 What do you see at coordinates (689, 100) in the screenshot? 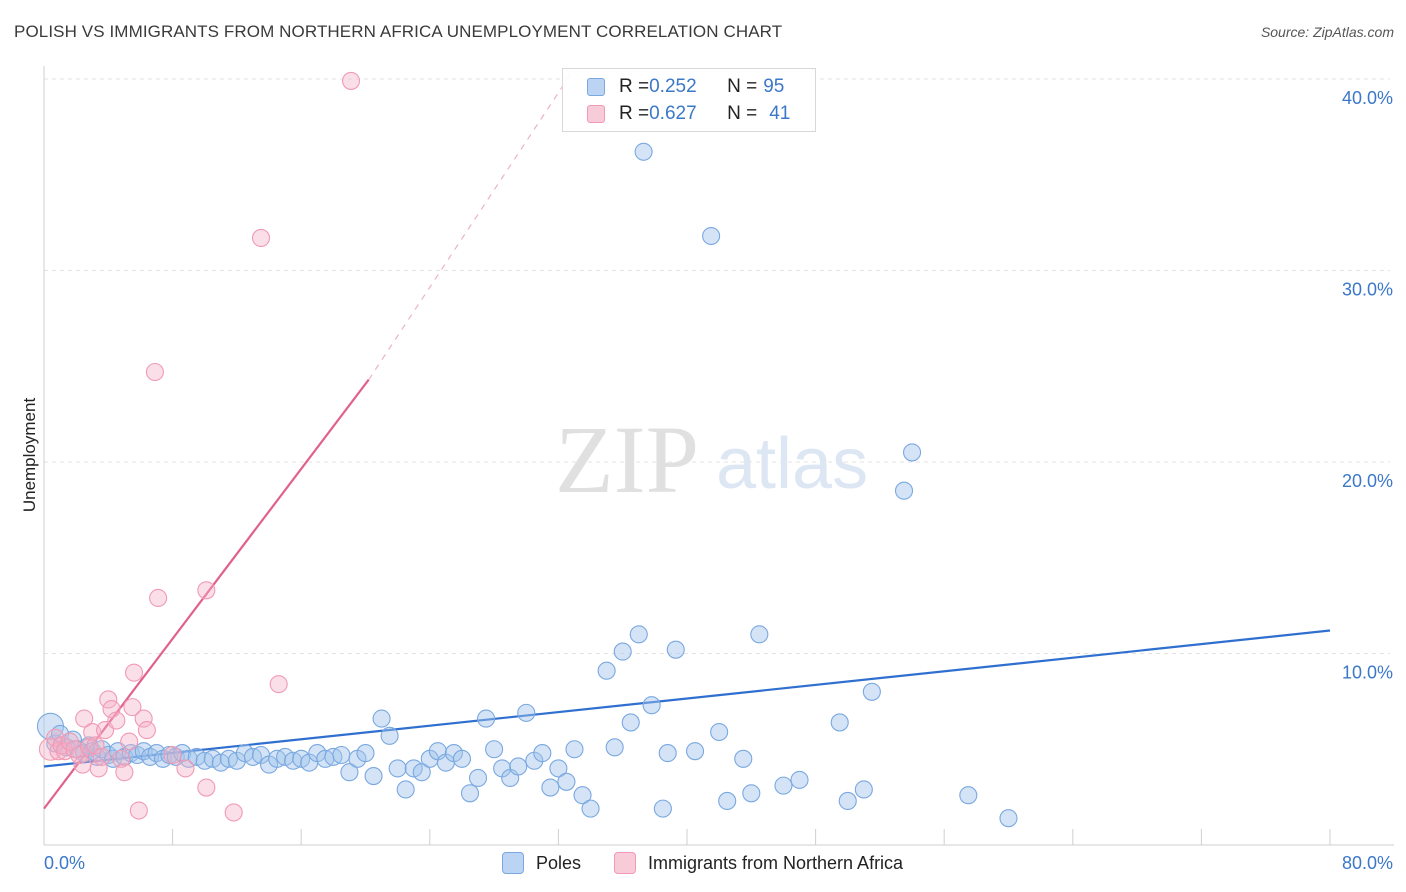
I see `correlation-legend: R = 0.252 N = 95 R = 0.627 N = 41` at bounding box center [689, 100].